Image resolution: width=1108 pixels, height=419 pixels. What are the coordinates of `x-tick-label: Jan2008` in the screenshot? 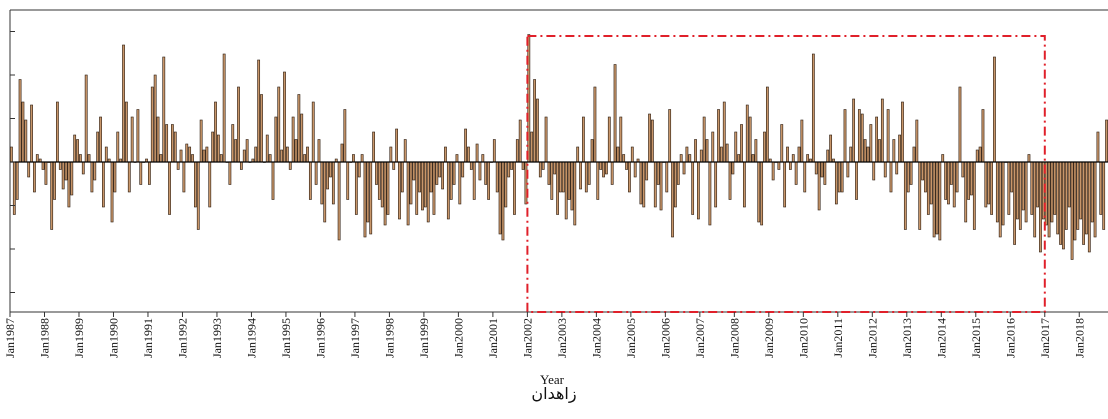 It's located at (734, 338).